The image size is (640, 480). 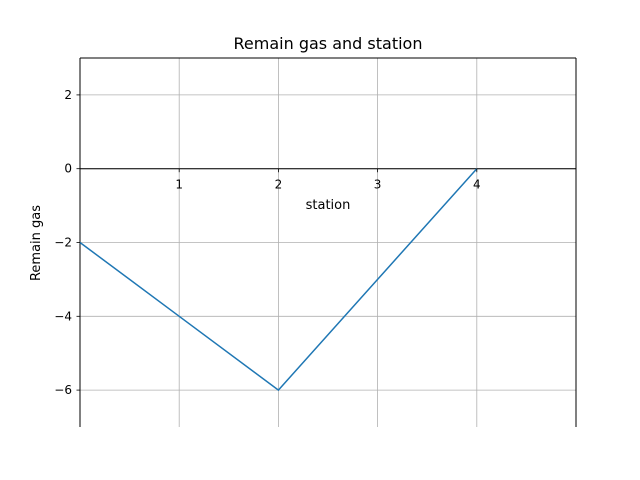 I want to click on y-tick-label: 2, so click(x=68, y=95).